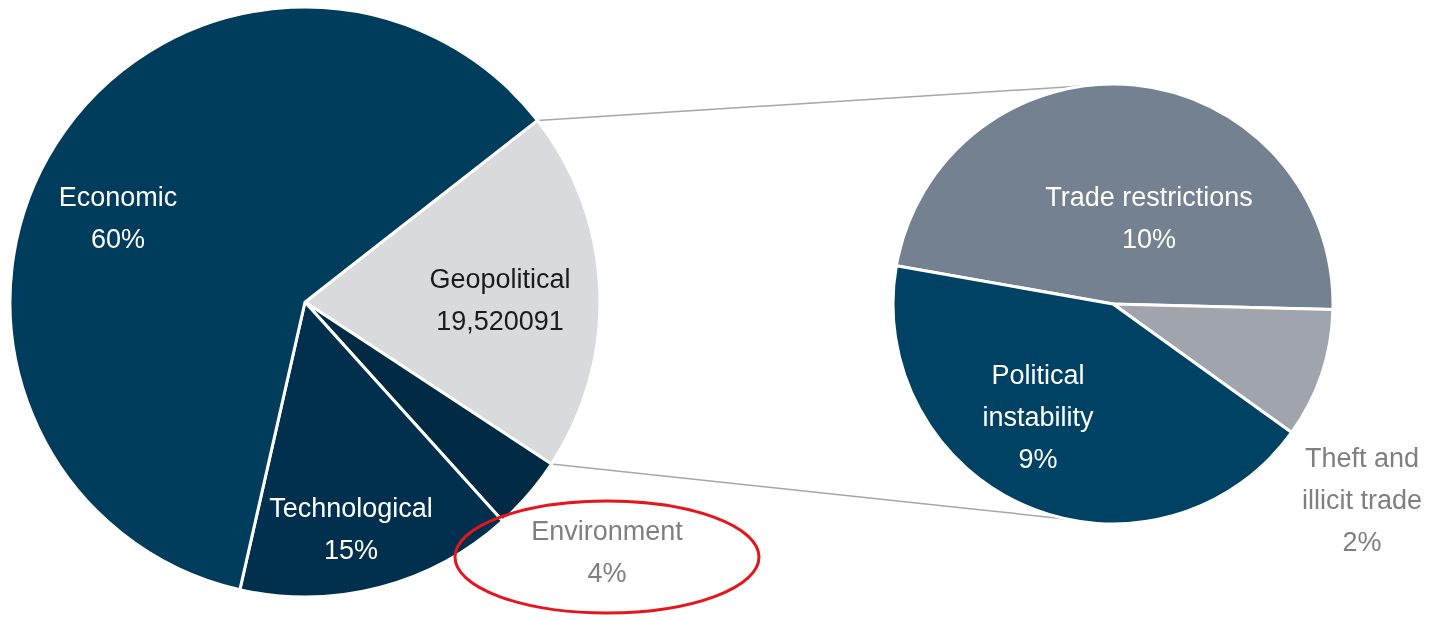 The width and height of the screenshot is (1443, 618). I want to click on data-label: 60%, so click(118, 239).